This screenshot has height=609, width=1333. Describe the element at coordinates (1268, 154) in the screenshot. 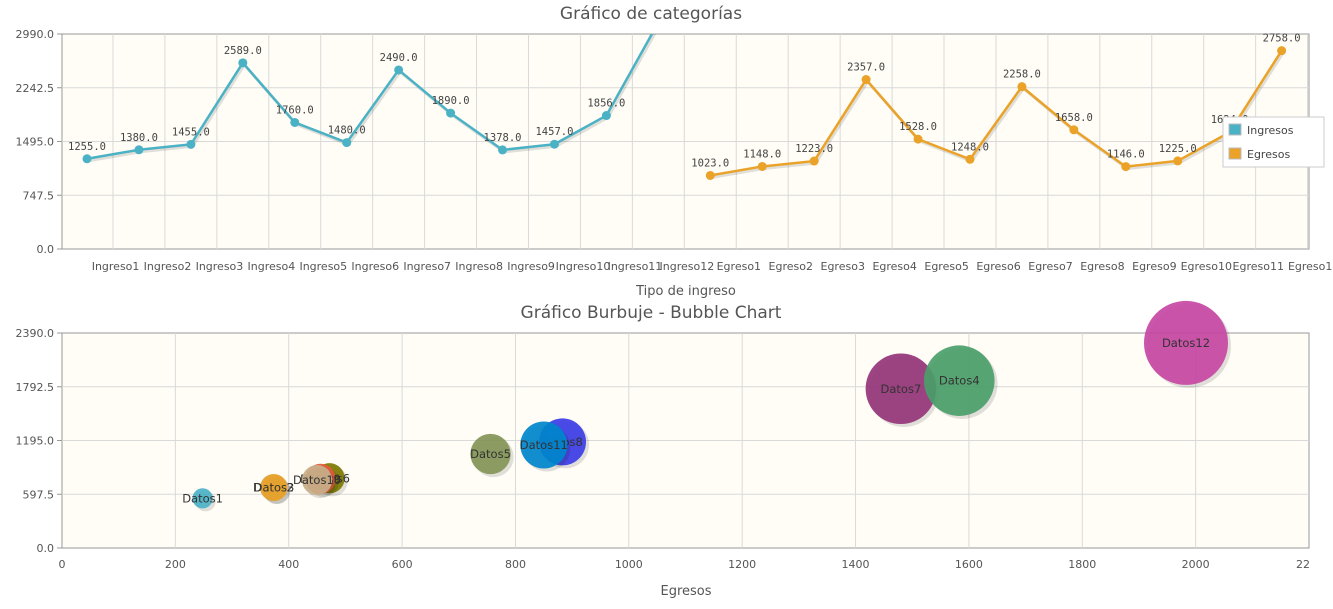

I see `legend-label-egresos: Egresos` at that location.